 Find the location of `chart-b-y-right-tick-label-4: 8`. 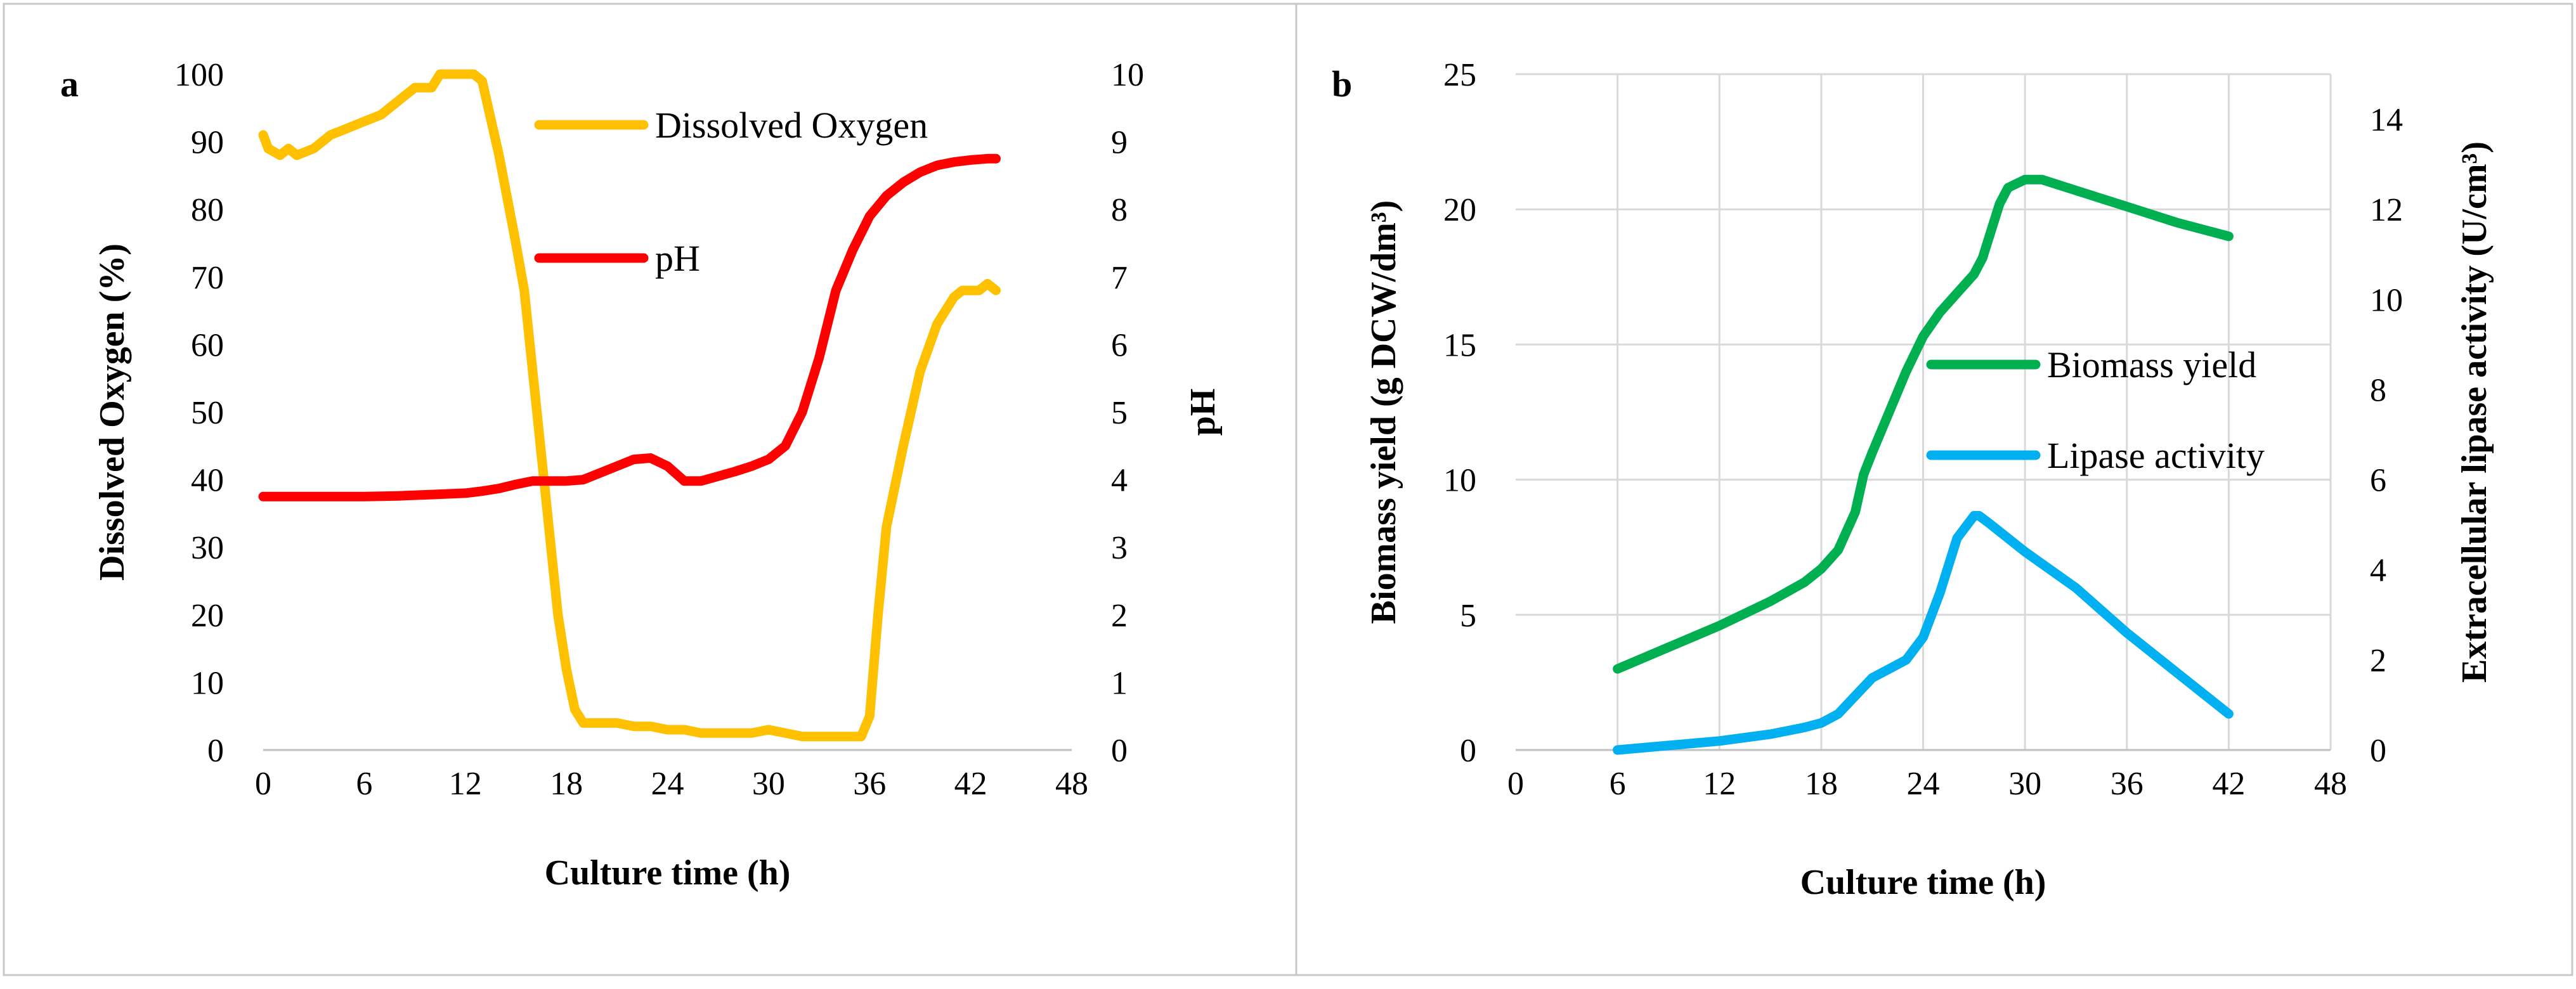

chart-b-y-right-tick-label-4: 8 is located at coordinates (2378, 390).